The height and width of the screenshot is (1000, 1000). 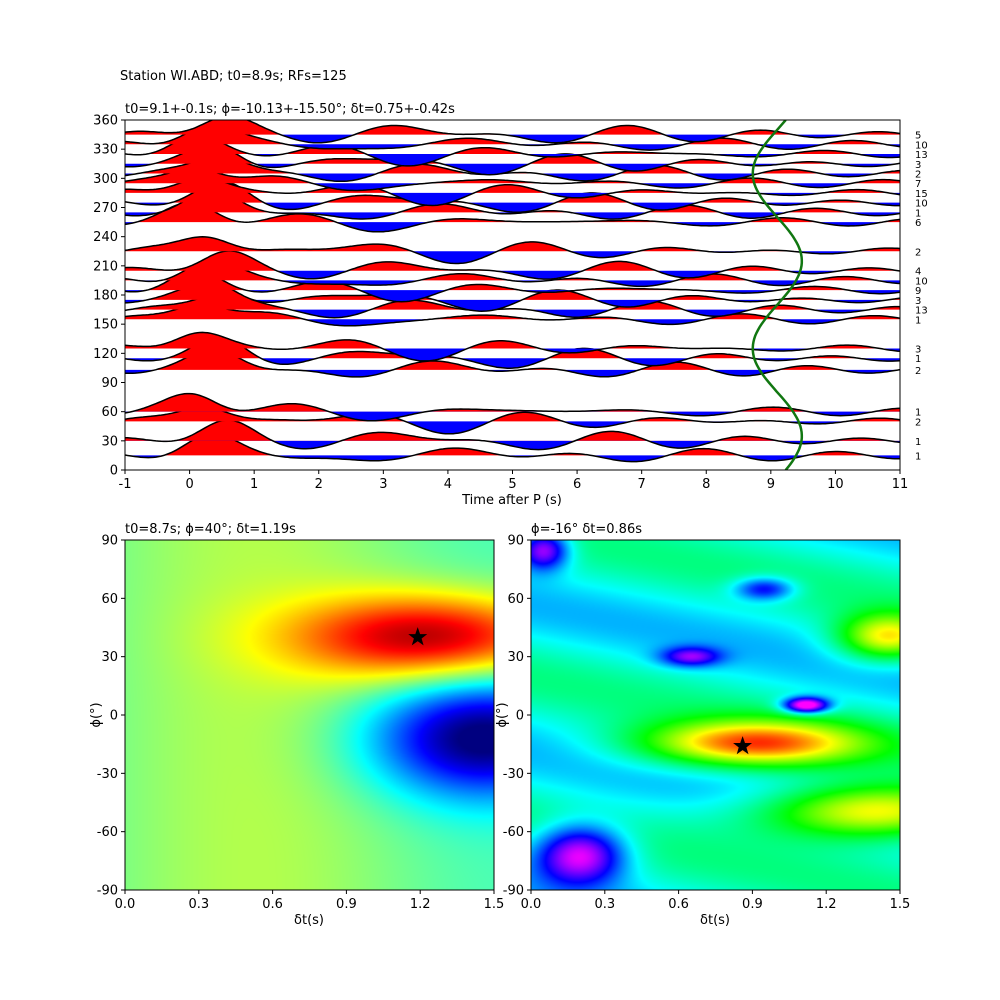 What do you see at coordinates (513, 774) in the screenshot?
I see `y-tick-label: -30` at bounding box center [513, 774].